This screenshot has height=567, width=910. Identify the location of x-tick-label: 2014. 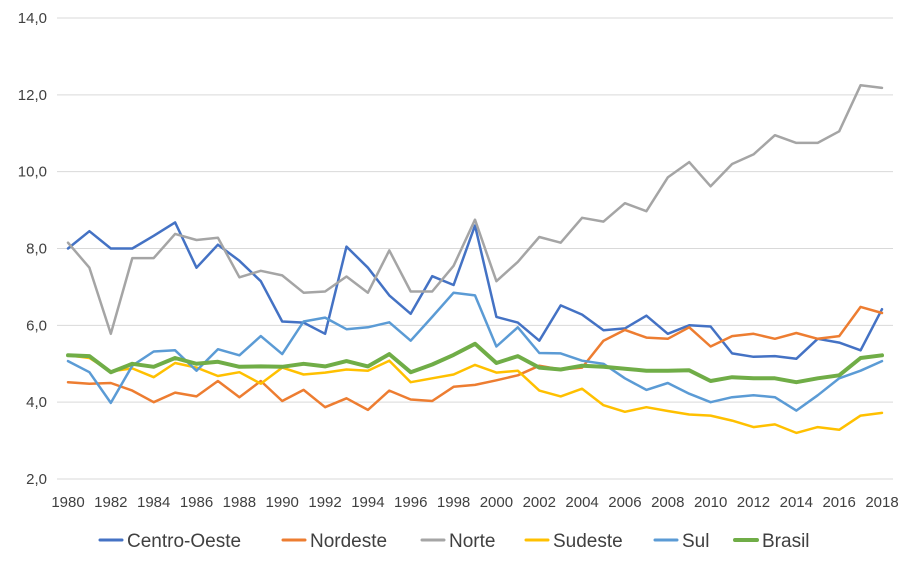
(796, 502).